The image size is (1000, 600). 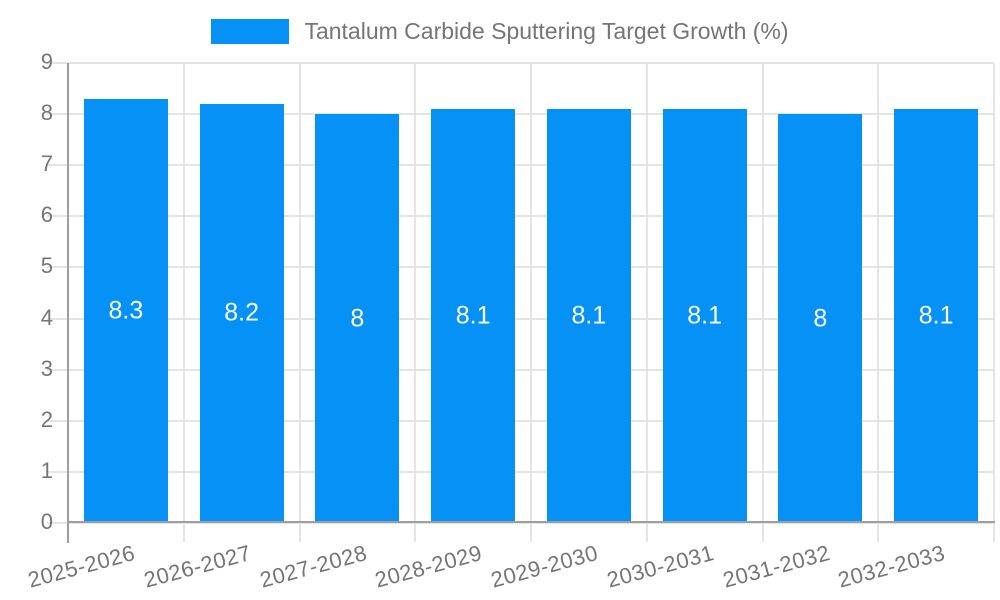 I want to click on x-tick-label: 2025-2026, so click(x=81, y=566).